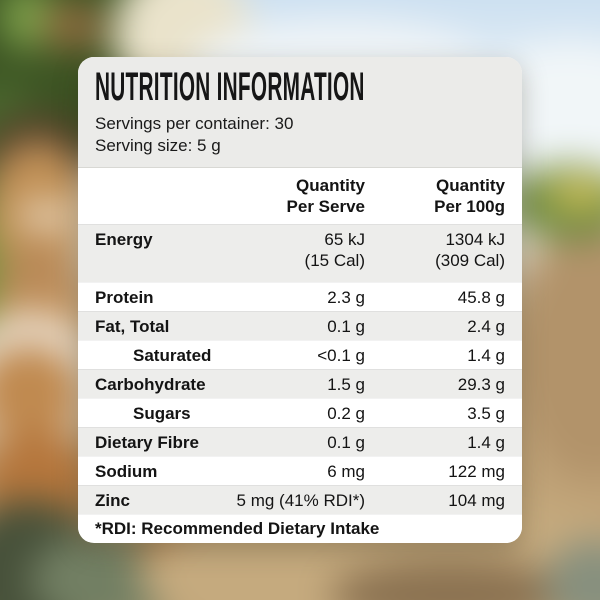 Image resolution: width=600 pixels, height=600 pixels. Describe the element at coordinates (73, 26) in the screenshot. I see `branch-blob` at that location.